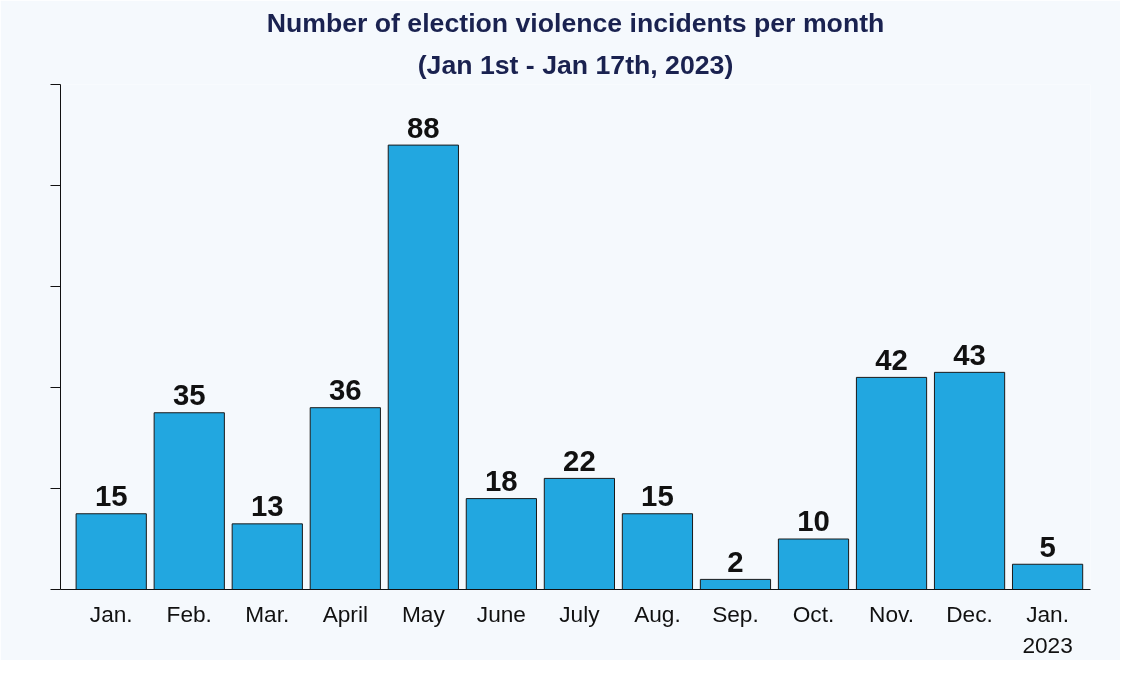 The width and height of the screenshot is (1142, 673). What do you see at coordinates (575, 64) in the screenshot?
I see `chart-subtitle: (Jan 1st - Jan 17th, 2023)` at bounding box center [575, 64].